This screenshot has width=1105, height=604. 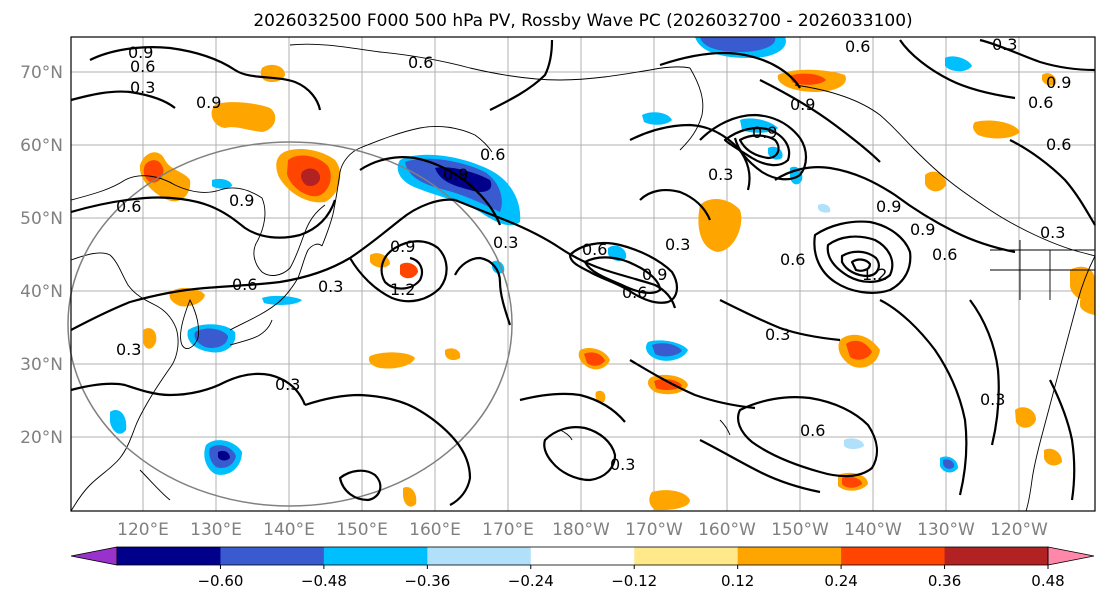 I want to click on colorbar-tick-label: −0.36, so click(x=427, y=581).